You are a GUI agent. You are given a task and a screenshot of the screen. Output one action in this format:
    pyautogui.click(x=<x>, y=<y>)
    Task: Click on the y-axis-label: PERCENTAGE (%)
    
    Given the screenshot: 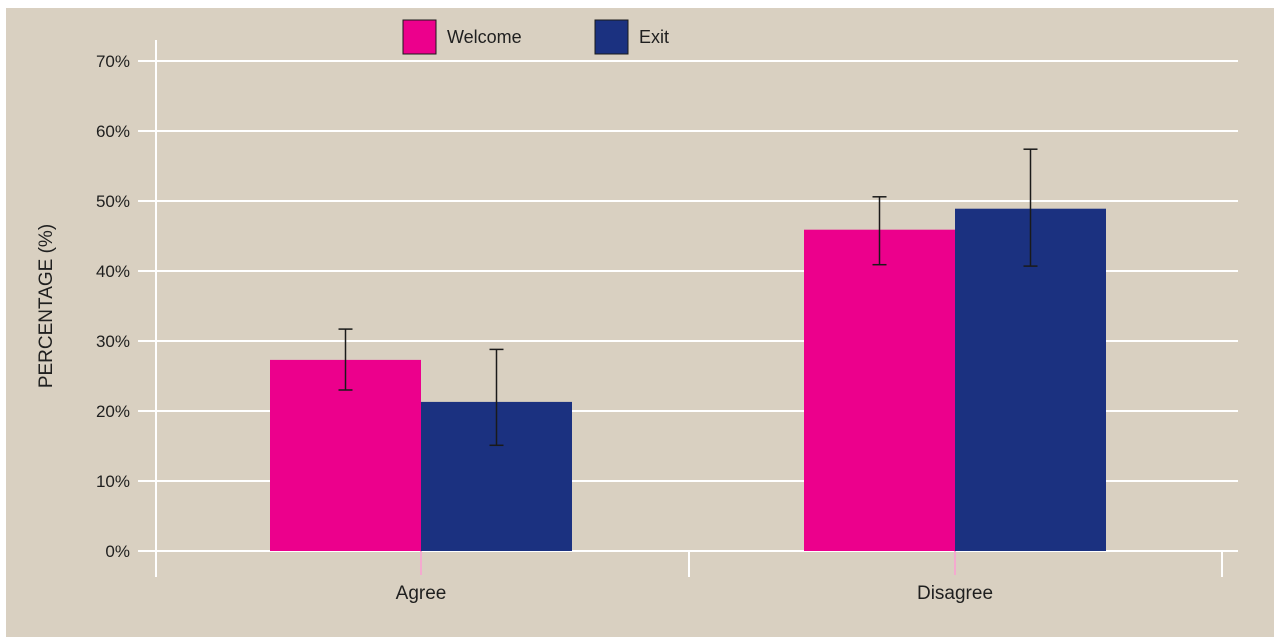 What is the action you would take?
    pyautogui.click(x=46, y=306)
    